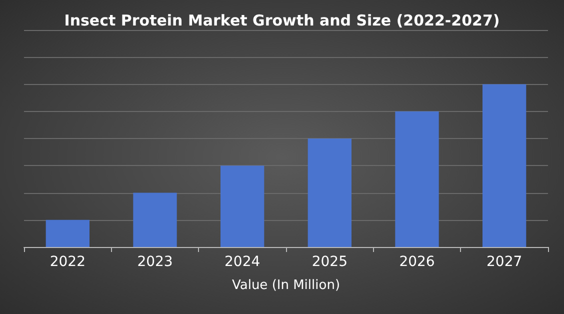  Describe the element at coordinates (286, 285) in the screenshot. I see `x-axis-title: Value (In Million)` at that location.